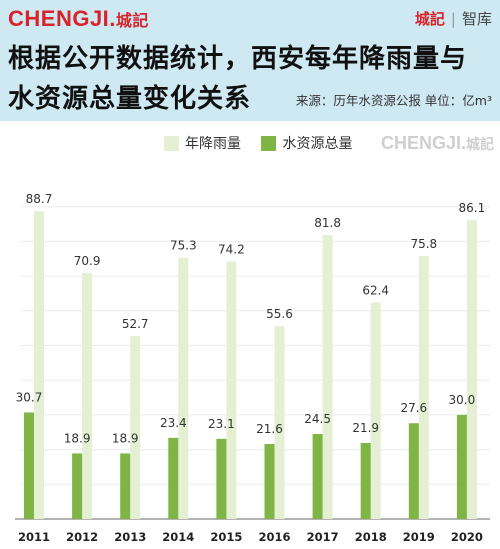 The image size is (500, 549). What do you see at coordinates (178, 537) in the screenshot?
I see `x-tick-label: 2014` at bounding box center [178, 537].